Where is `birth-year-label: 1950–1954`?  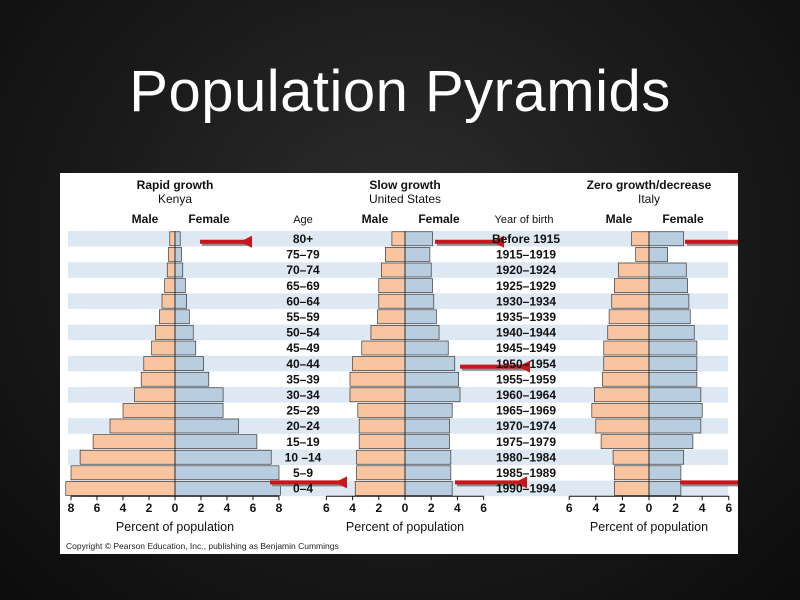
birth-year-label: 1950–1954 is located at coordinates (526, 364).